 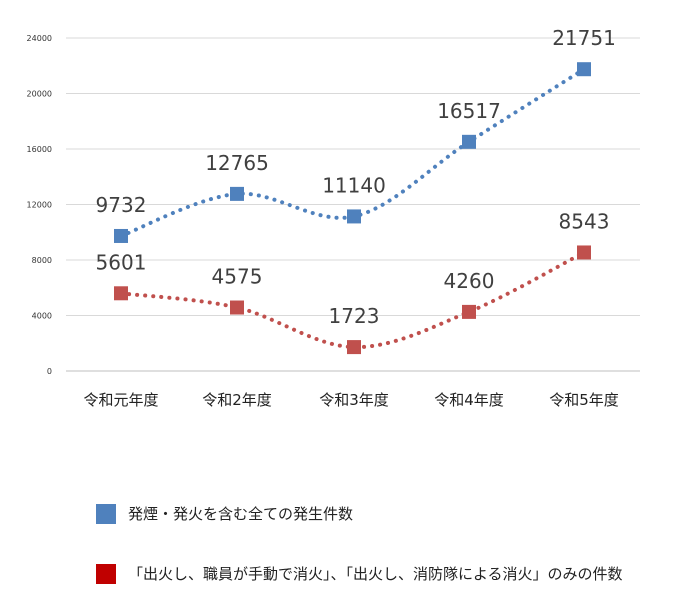 What do you see at coordinates (241, 514) in the screenshot?
I see `legend-label: 発煙・発火を含む全ての発生件数` at bounding box center [241, 514].